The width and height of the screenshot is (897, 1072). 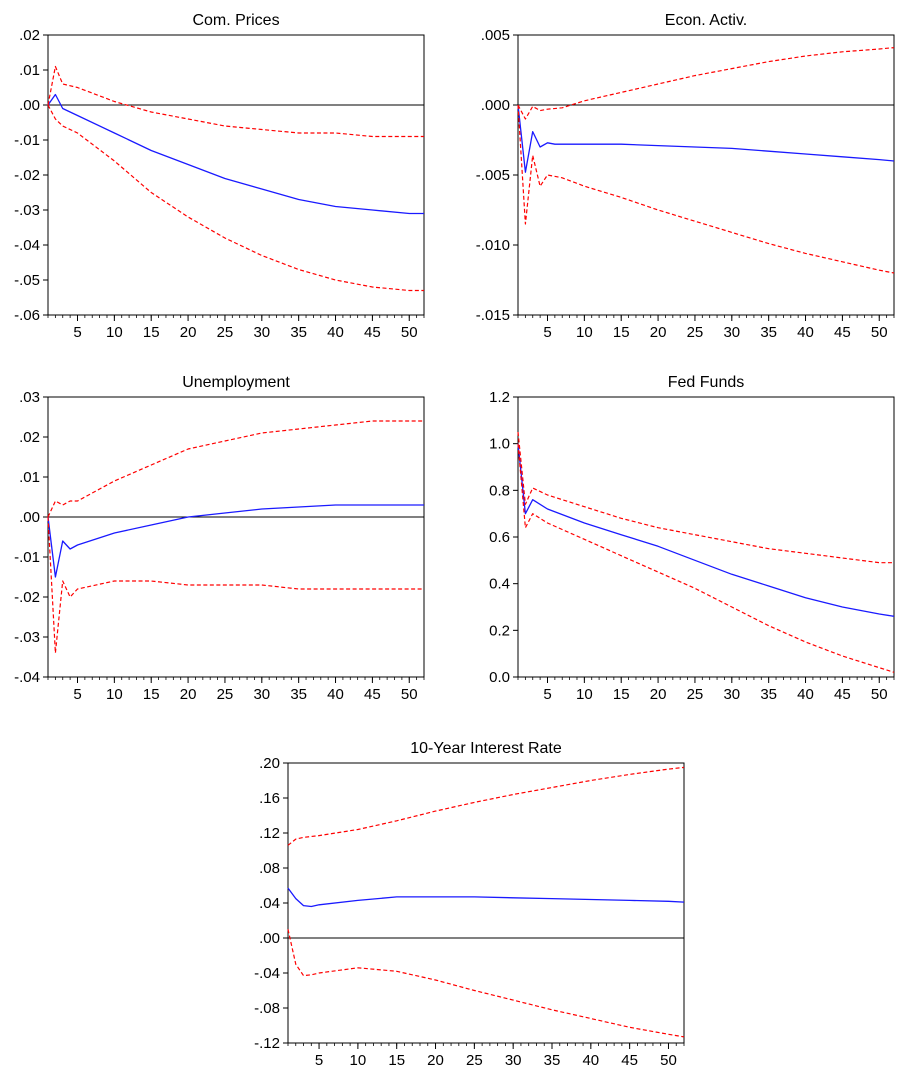 I want to click on series-line-upper, so click(x=706, y=83).